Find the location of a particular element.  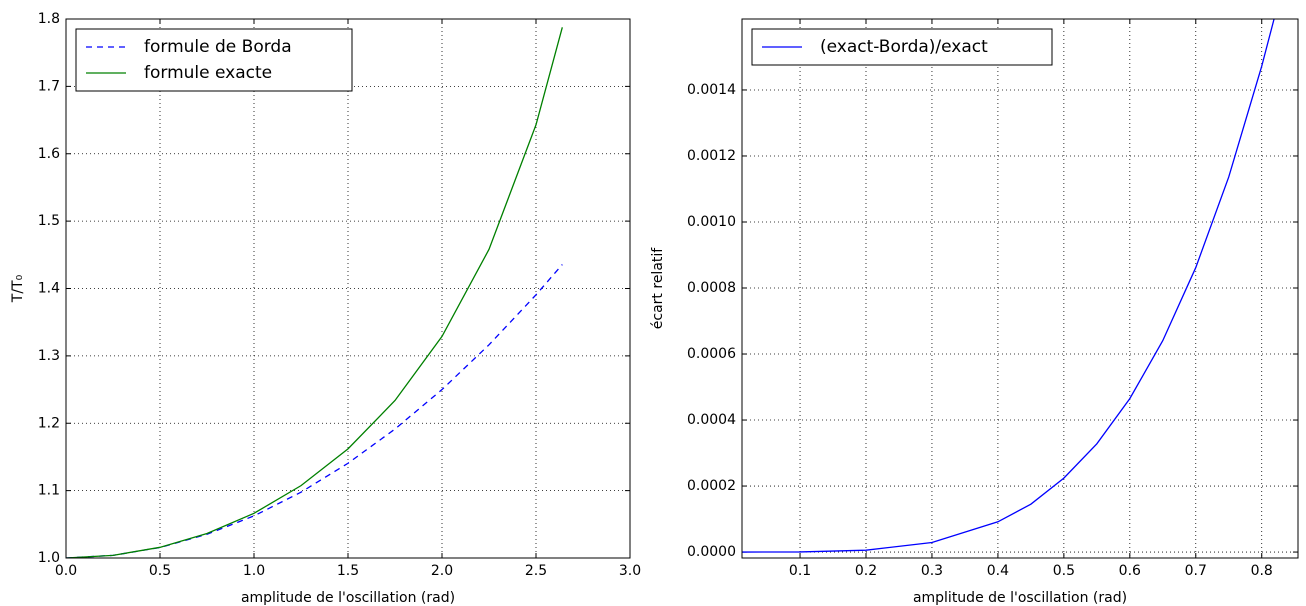

x-tick-label: 0.8 is located at coordinates (1262, 571).